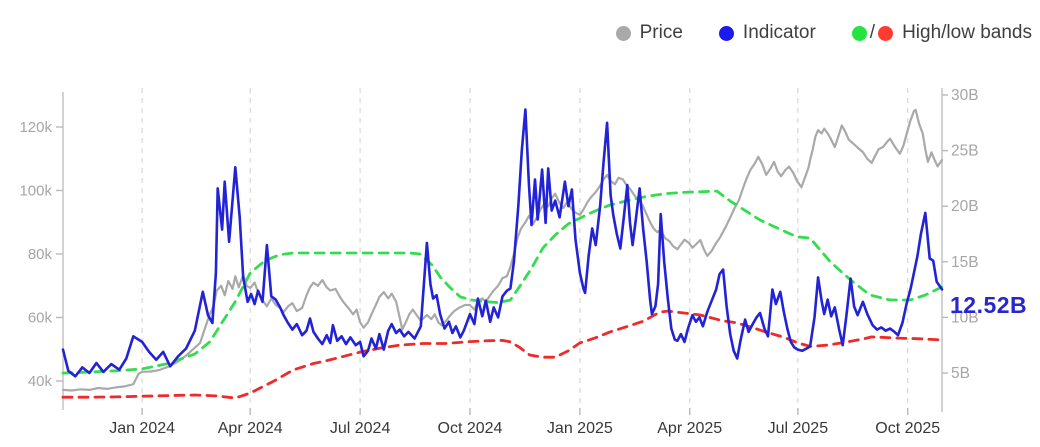  What do you see at coordinates (623, 33) in the screenshot?
I see `price-series-dot-icon` at bounding box center [623, 33].